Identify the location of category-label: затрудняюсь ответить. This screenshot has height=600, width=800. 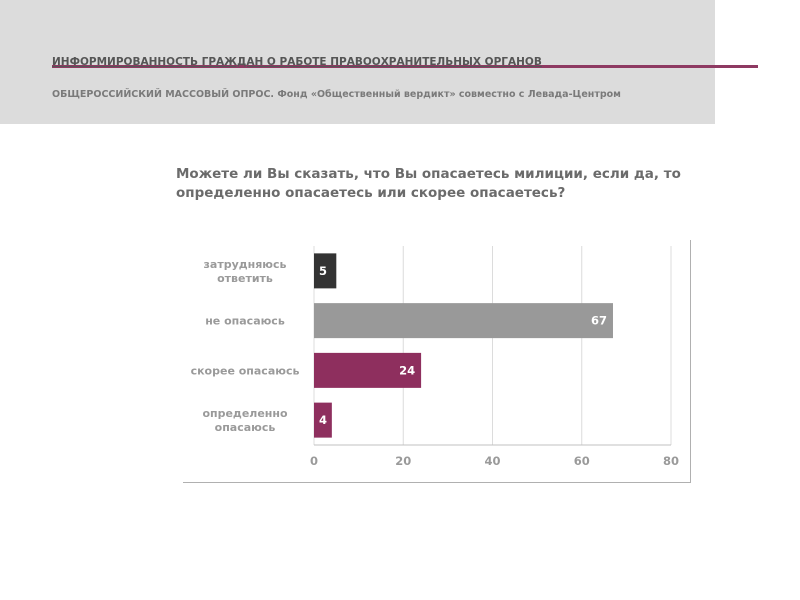
(245, 271).